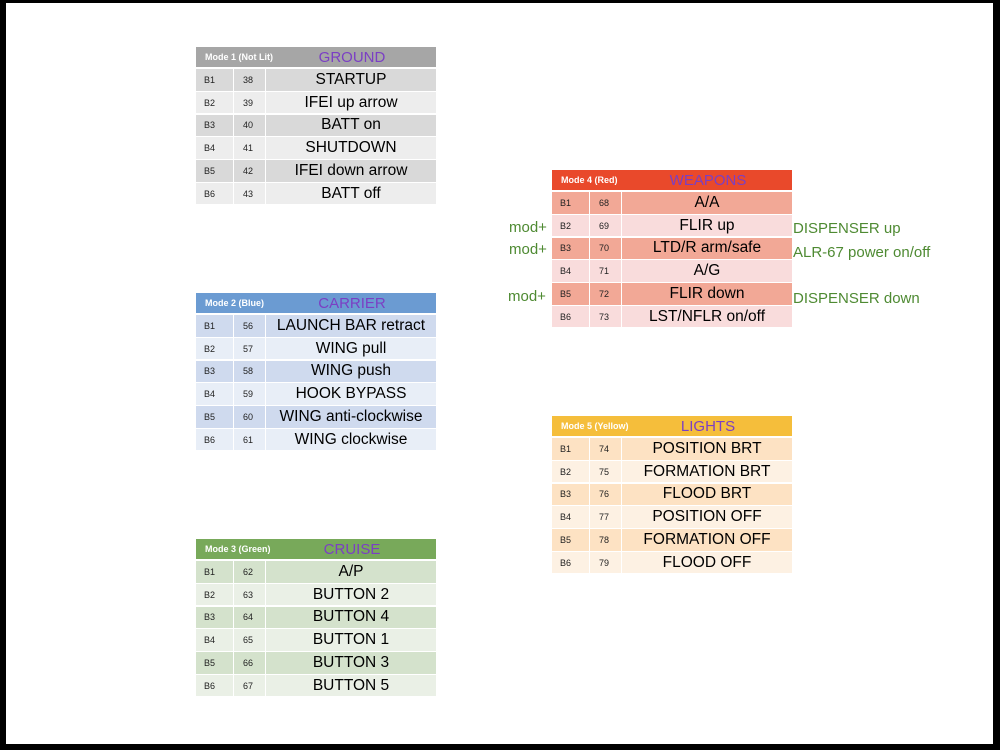 This screenshot has width=1000, height=750. Describe the element at coordinates (351, 640) in the screenshot. I see `button-function: BUTTON 1` at that location.